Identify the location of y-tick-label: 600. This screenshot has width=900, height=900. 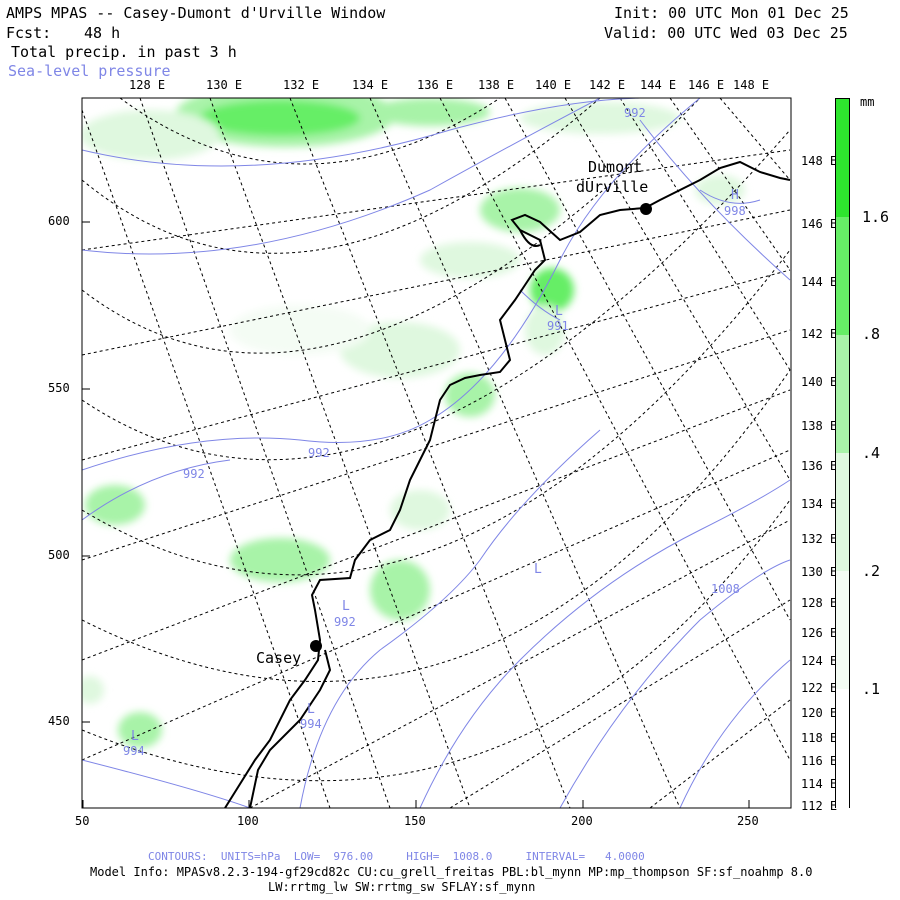
(59, 221).